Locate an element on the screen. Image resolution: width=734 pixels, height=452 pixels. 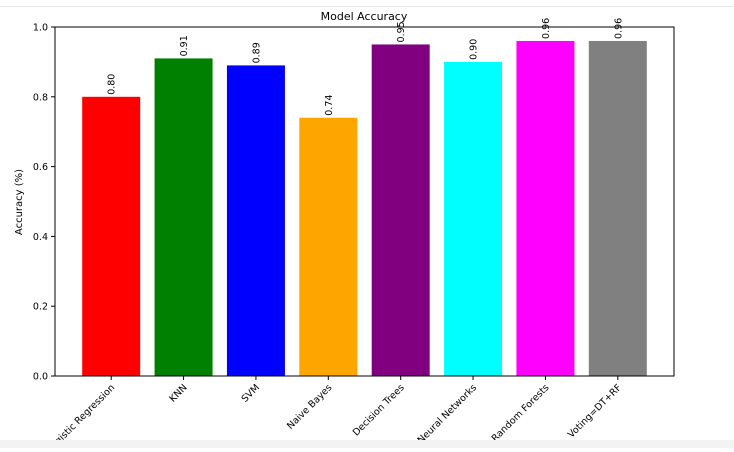
bar-value-label: 0.89 is located at coordinates (256, 52).